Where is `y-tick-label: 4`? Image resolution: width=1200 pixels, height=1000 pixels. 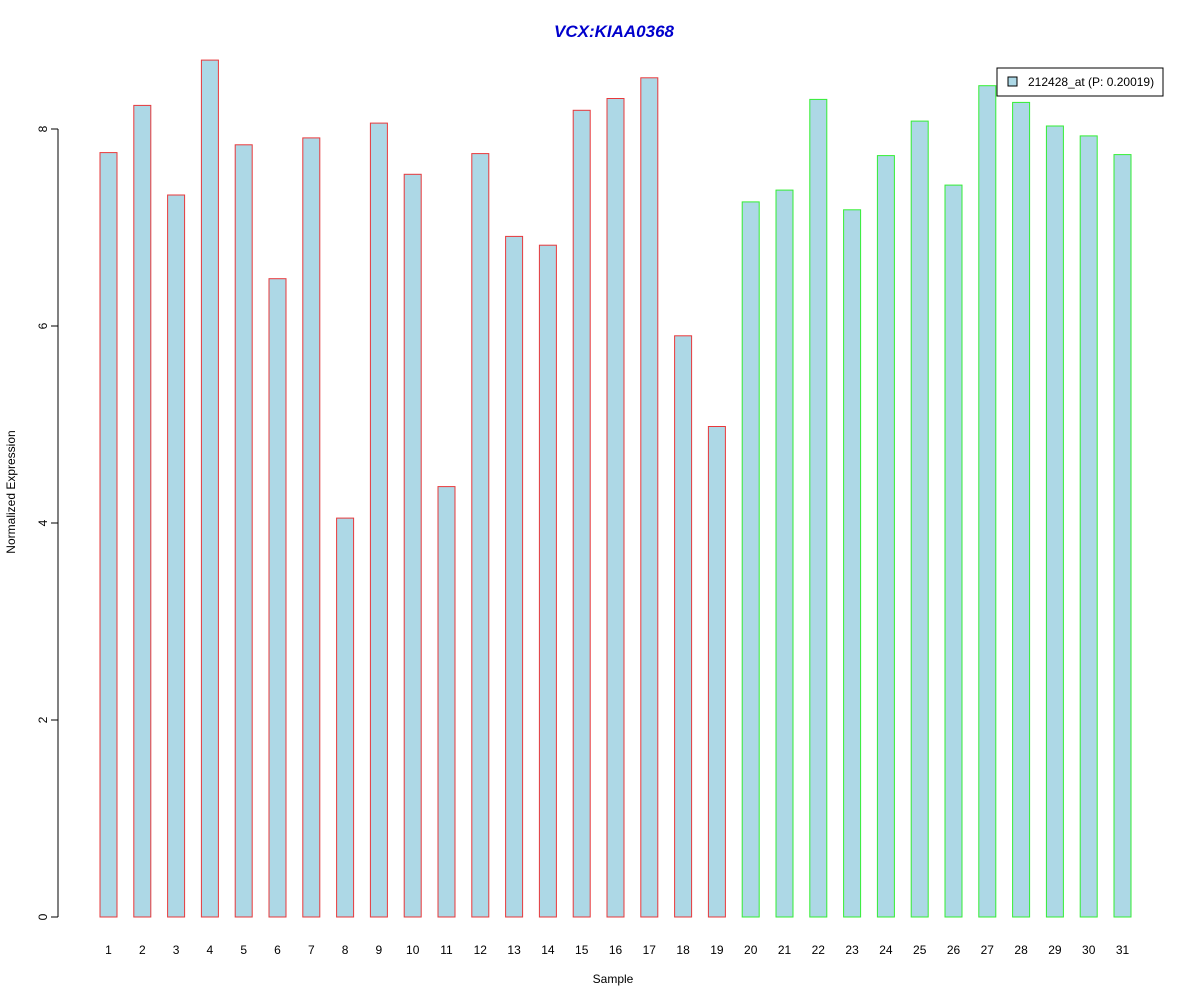 y-tick-label: 4 is located at coordinates (43, 522).